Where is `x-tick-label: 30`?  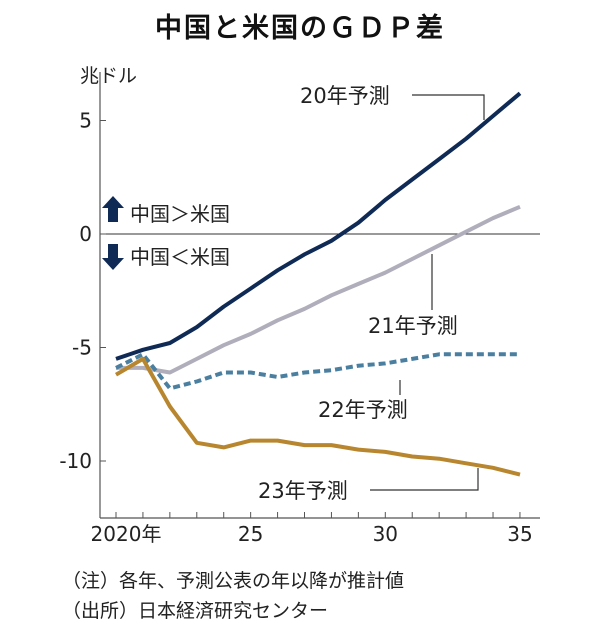 x-tick-label: 30 is located at coordinates (385, 534).